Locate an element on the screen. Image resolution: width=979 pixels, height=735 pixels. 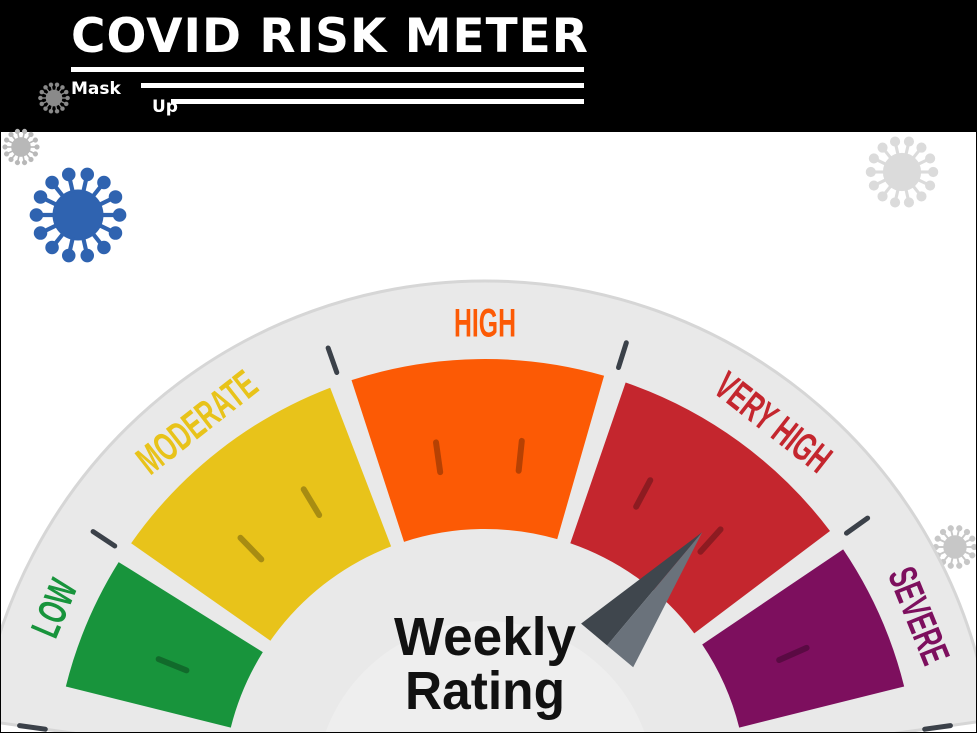
band-moderate is located at coordinates (261, 514).